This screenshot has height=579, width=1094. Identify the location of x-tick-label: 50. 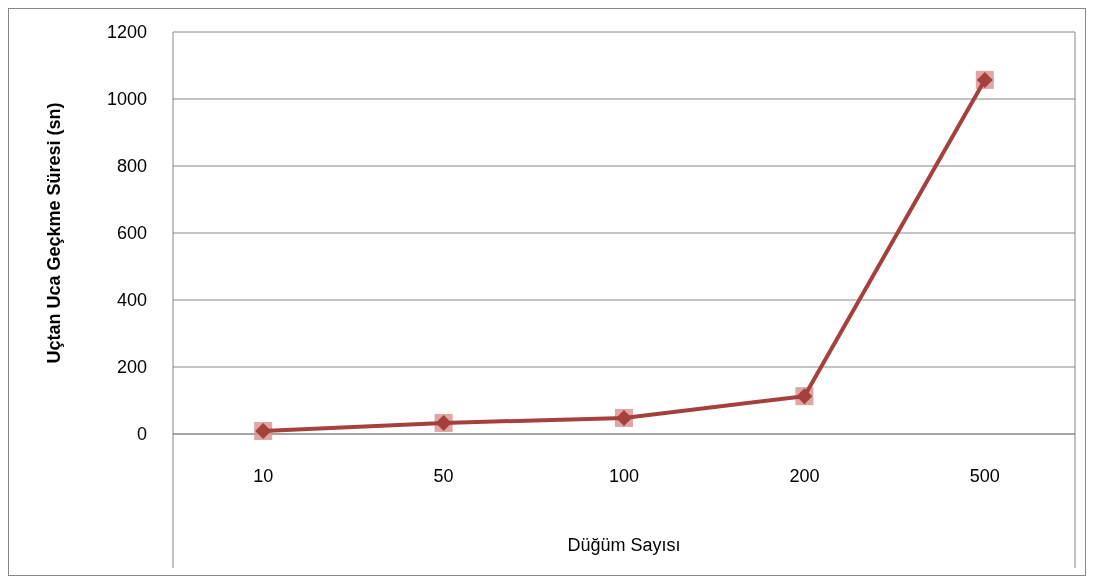
(443, 476).